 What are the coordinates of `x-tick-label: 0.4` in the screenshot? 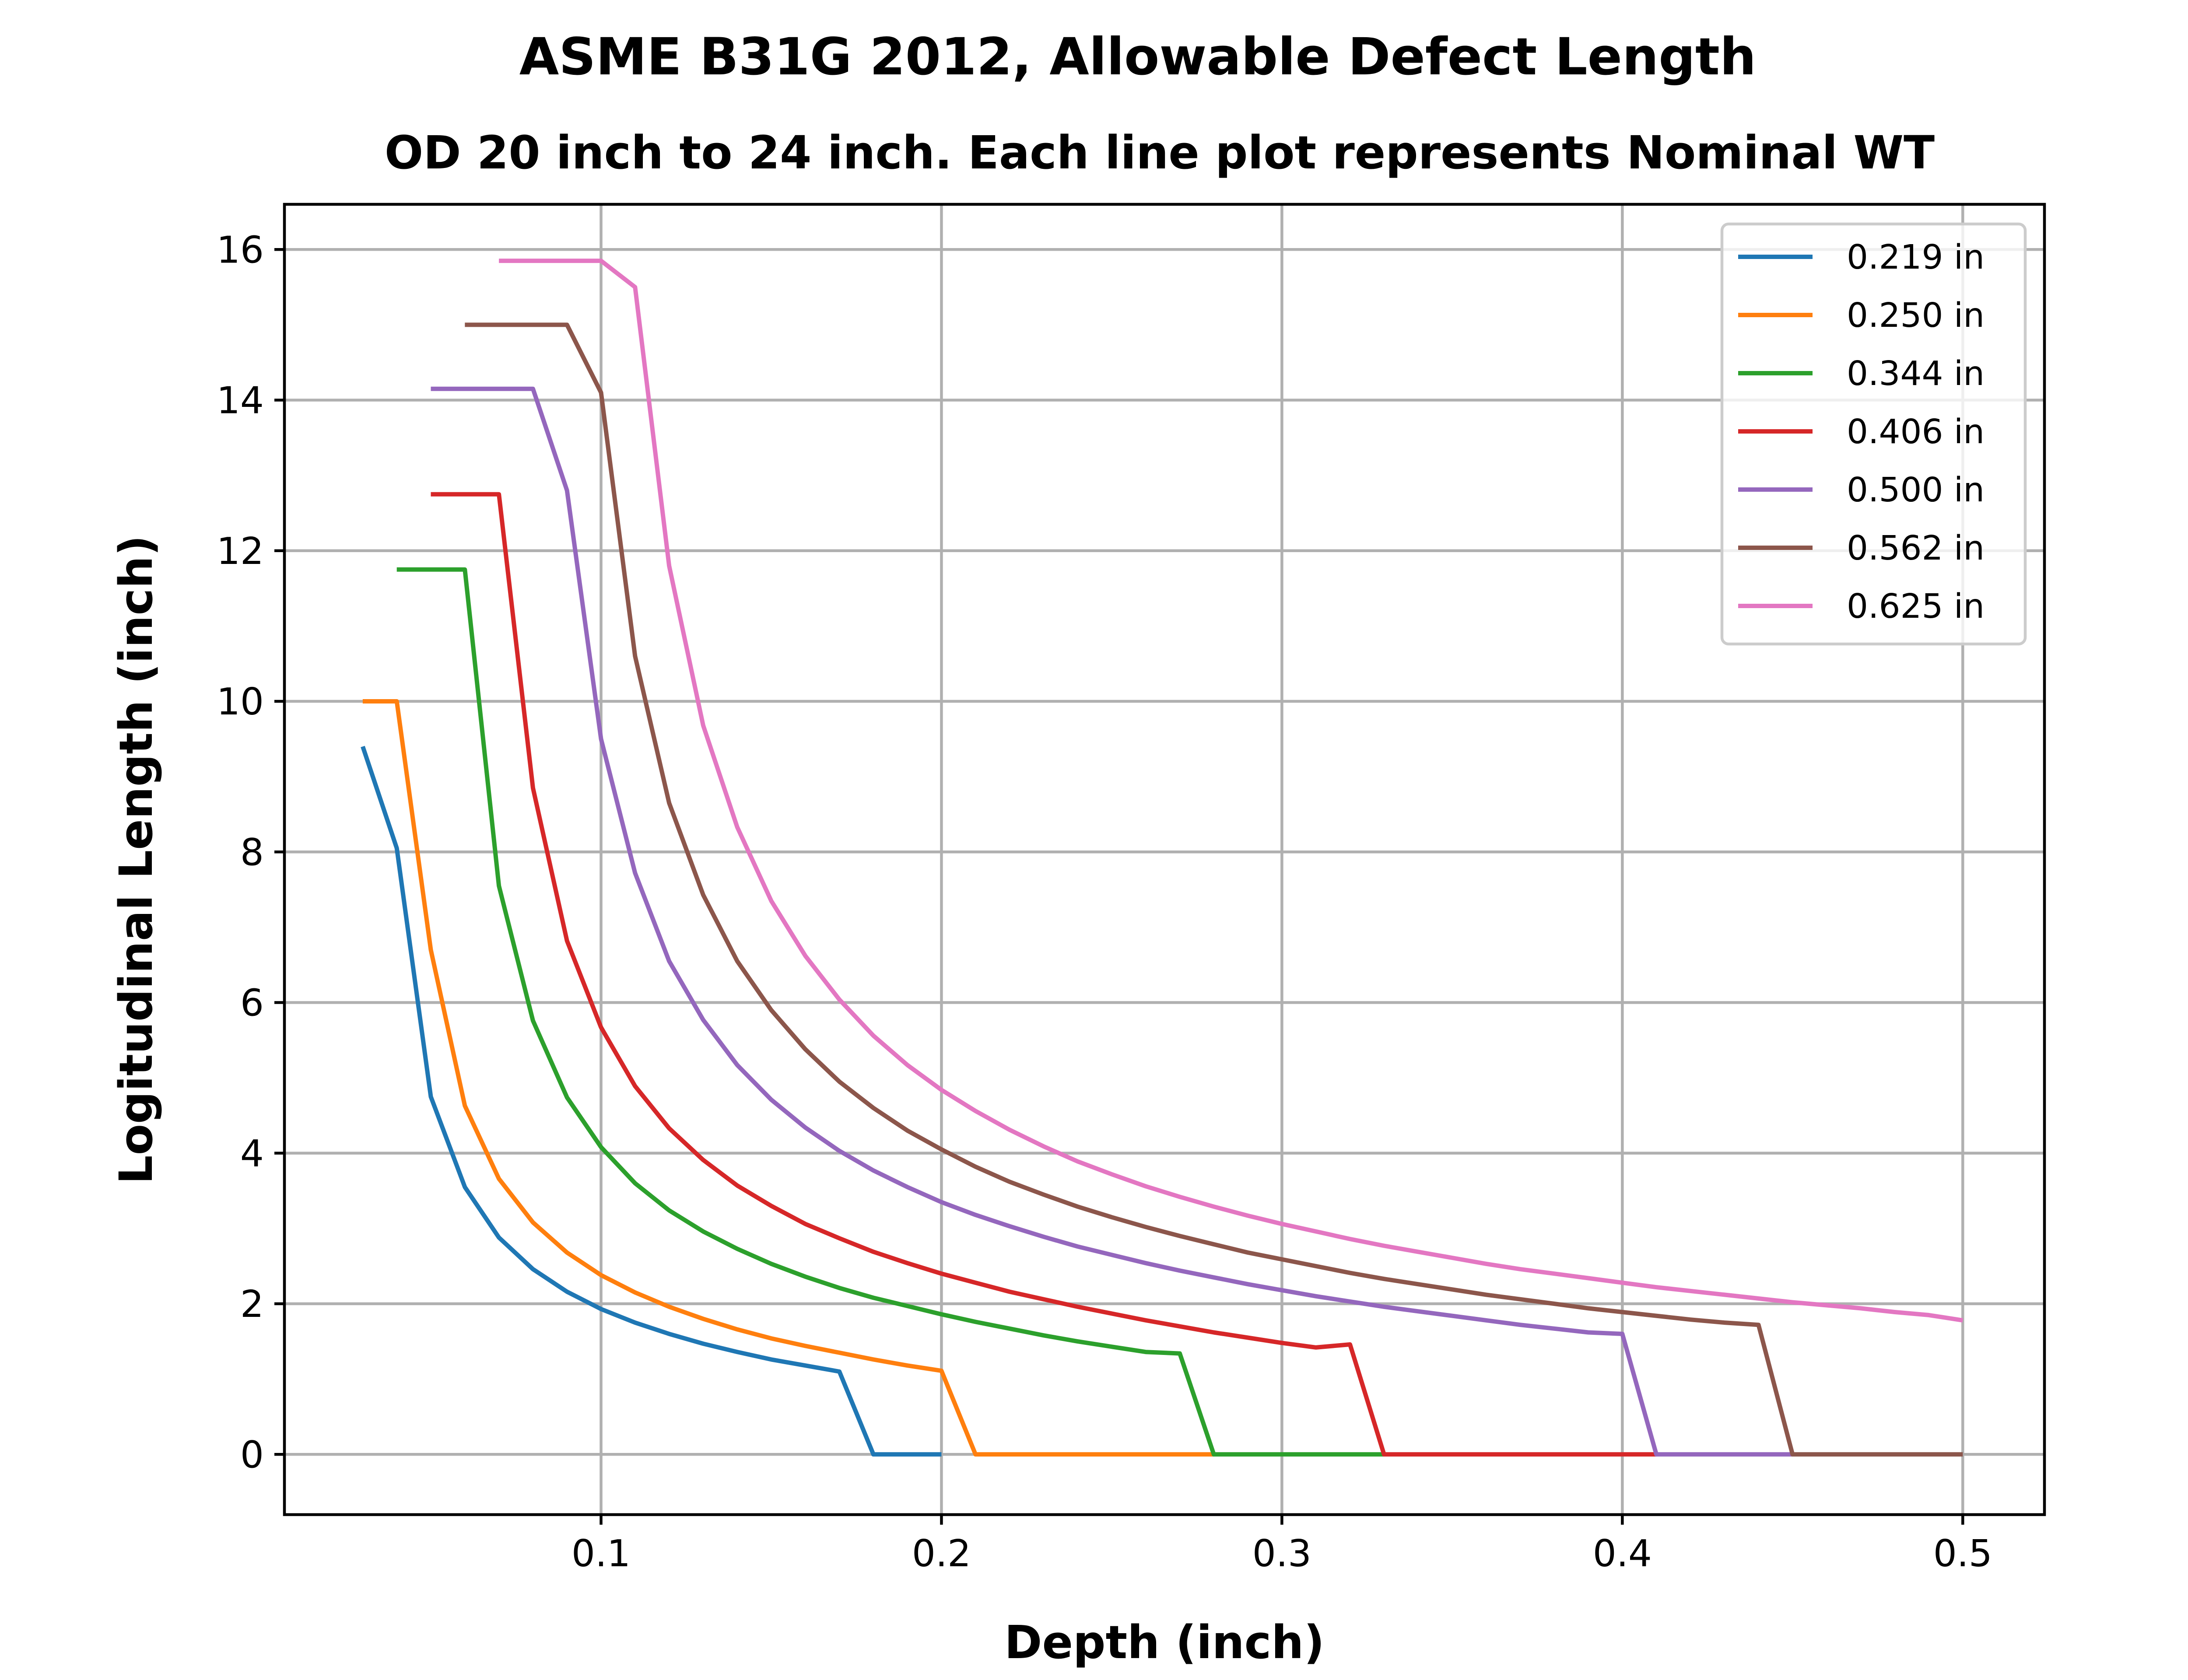 It's located at (1622, 1553).